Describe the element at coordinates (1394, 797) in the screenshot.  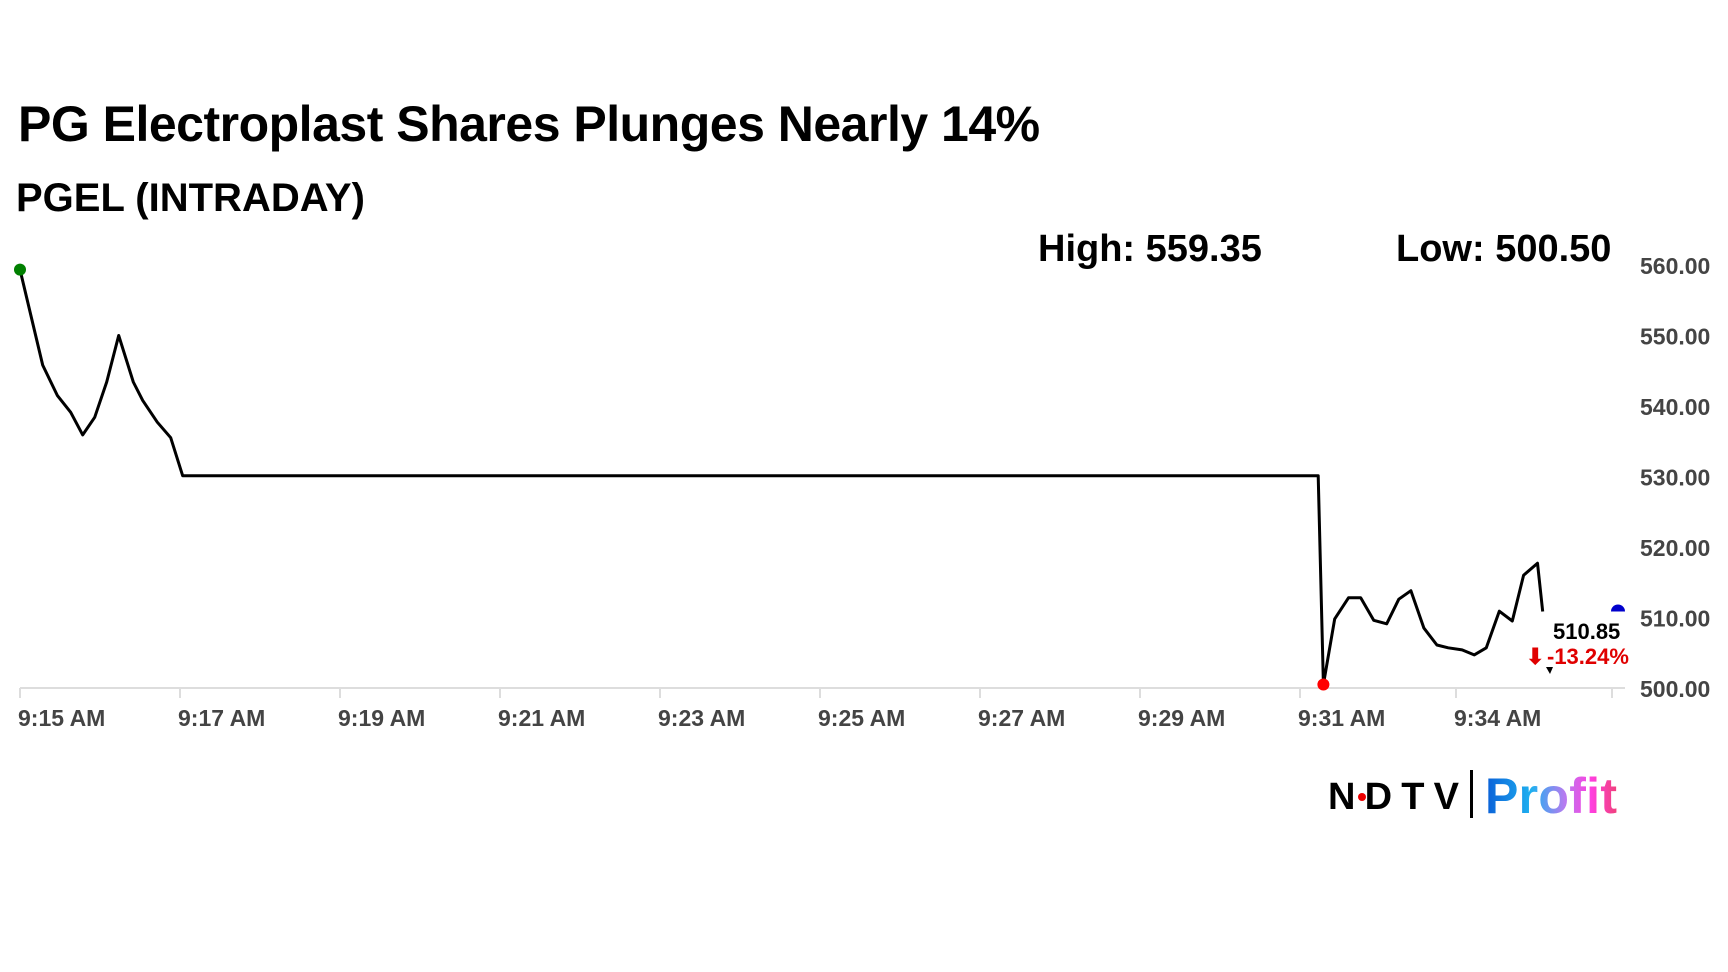
I see `logo-ndtv: NDTV` at that location.